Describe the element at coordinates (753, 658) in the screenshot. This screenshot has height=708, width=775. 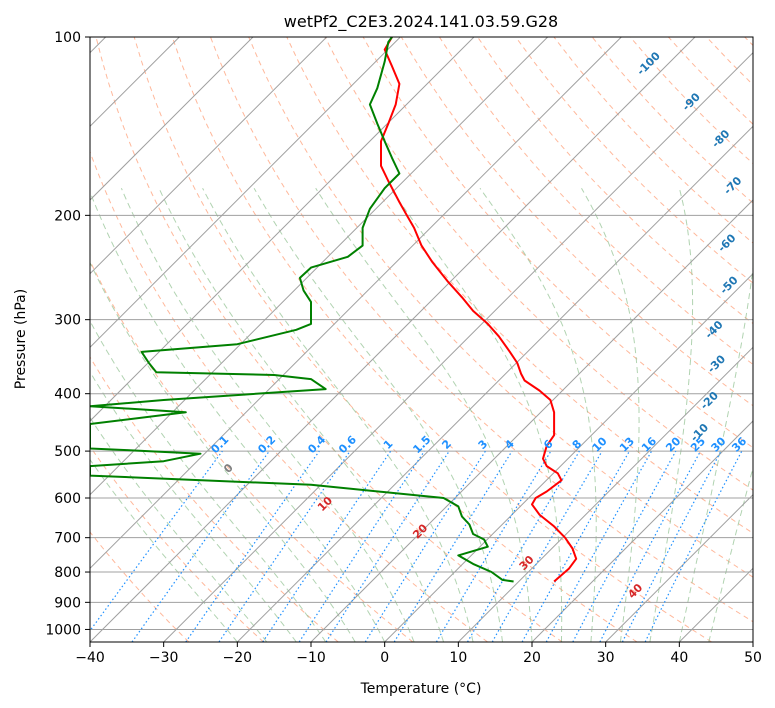
I see `x-tick-label: 50` at that location.